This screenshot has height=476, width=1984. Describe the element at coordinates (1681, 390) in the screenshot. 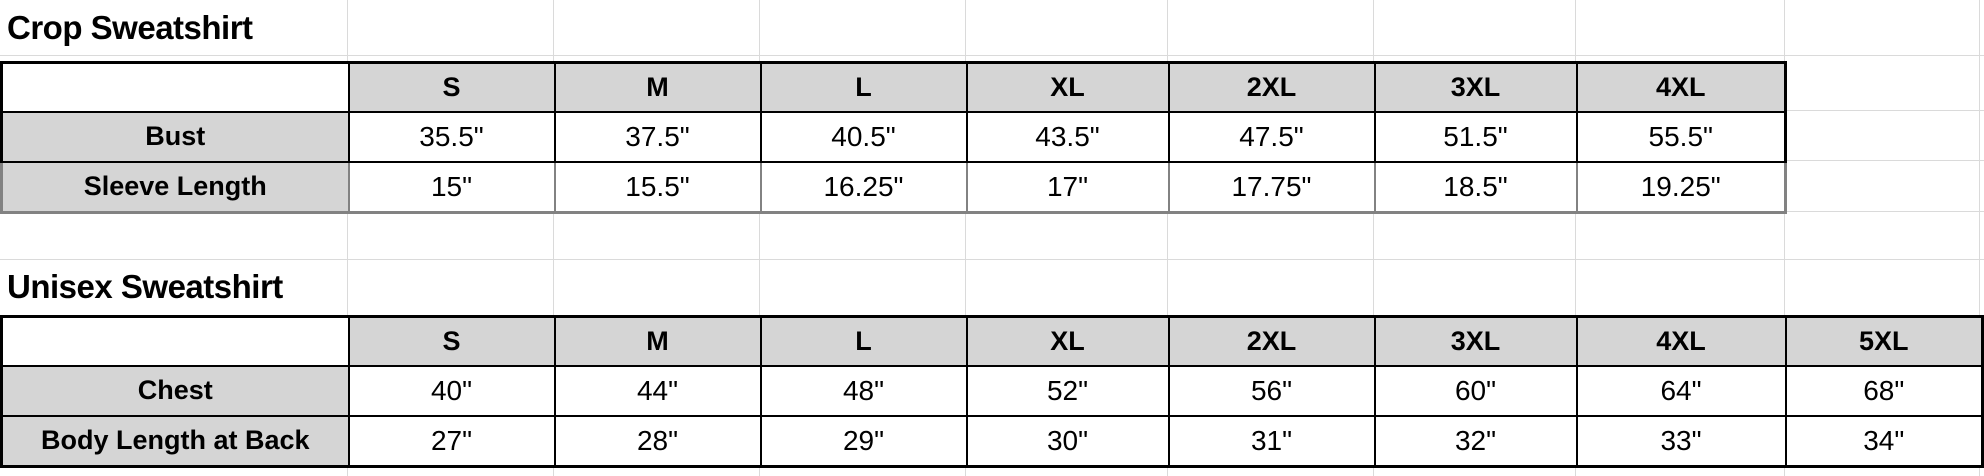

I see `measurement-value-cell: 64"` at that location.